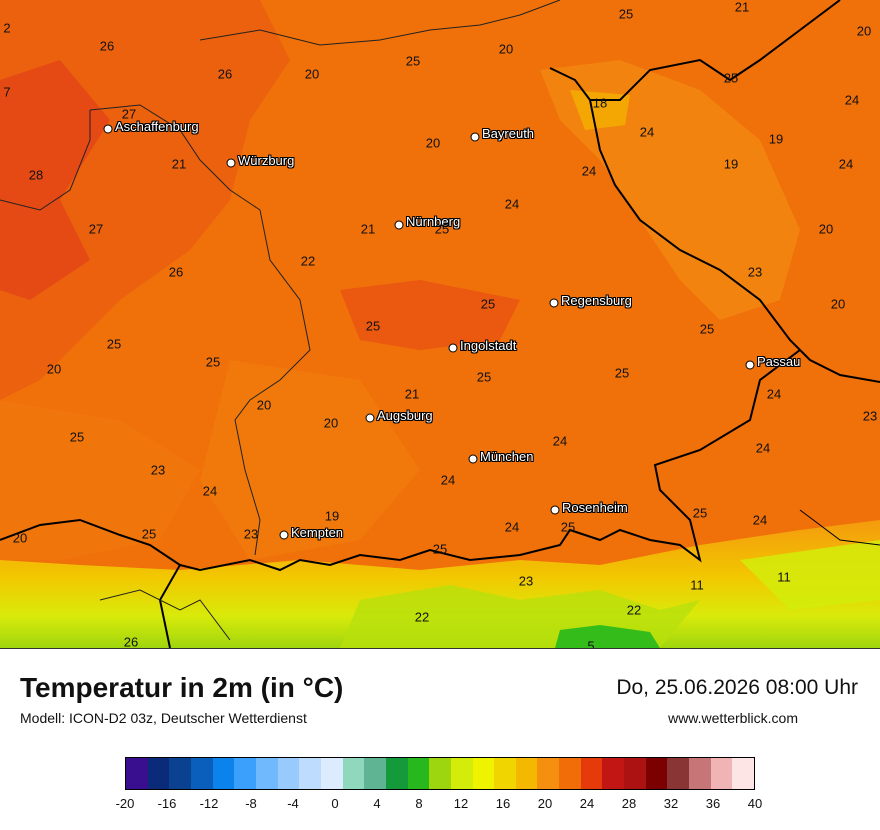 The width and height of the screenshot is (880, 830). What do you see at coordinates (671, 803) in the screenshot?
I see `legend-tick-label: 32` at bounding box center [671, 803].